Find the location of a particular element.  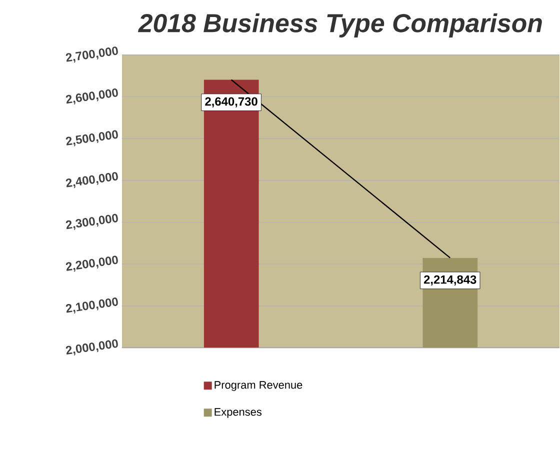

y-tick-label: 2,500,000 is located at coordinates (92, 138).